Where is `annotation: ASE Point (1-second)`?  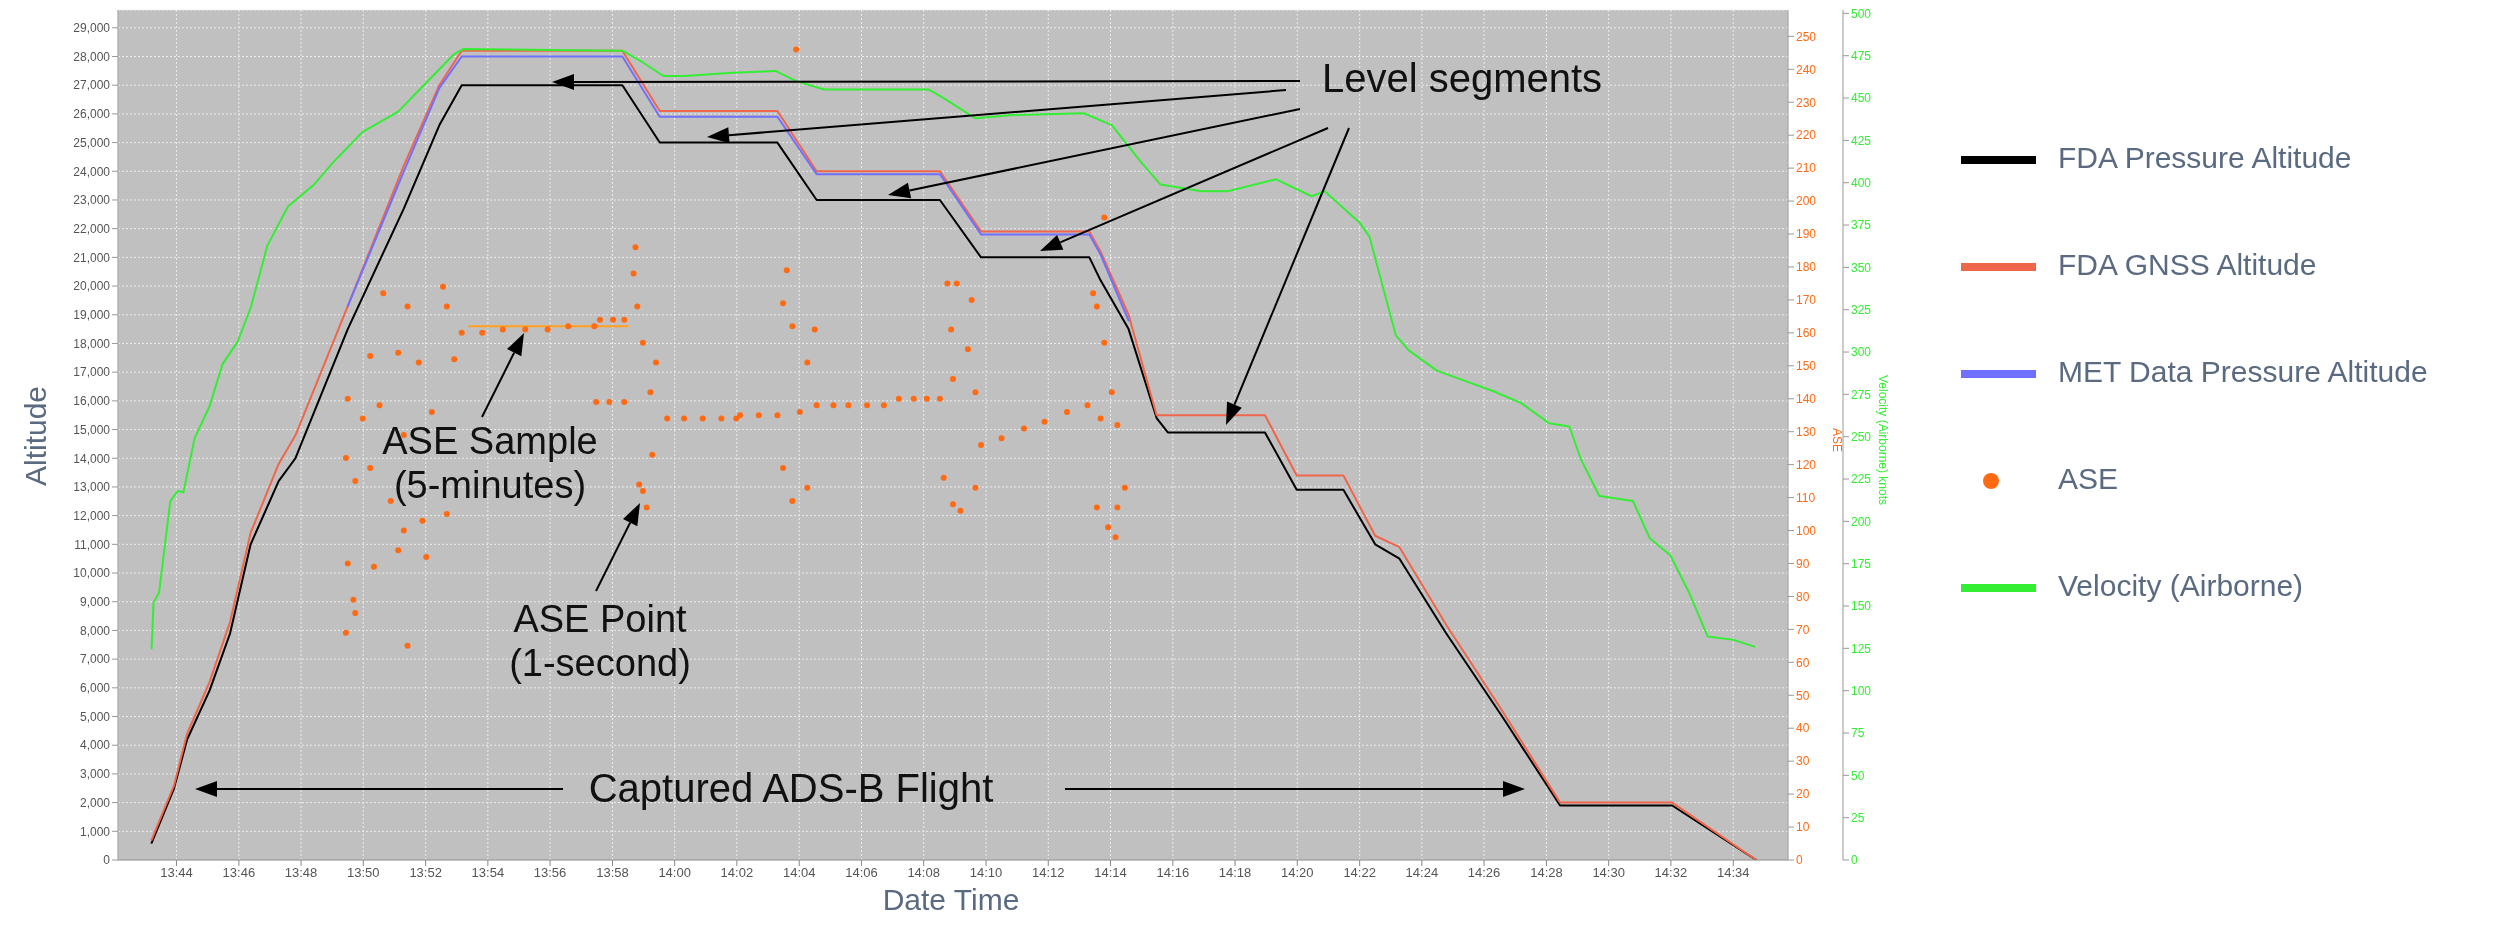
annotation: ASE Point (1-second) is located at coordinates (600, 641).